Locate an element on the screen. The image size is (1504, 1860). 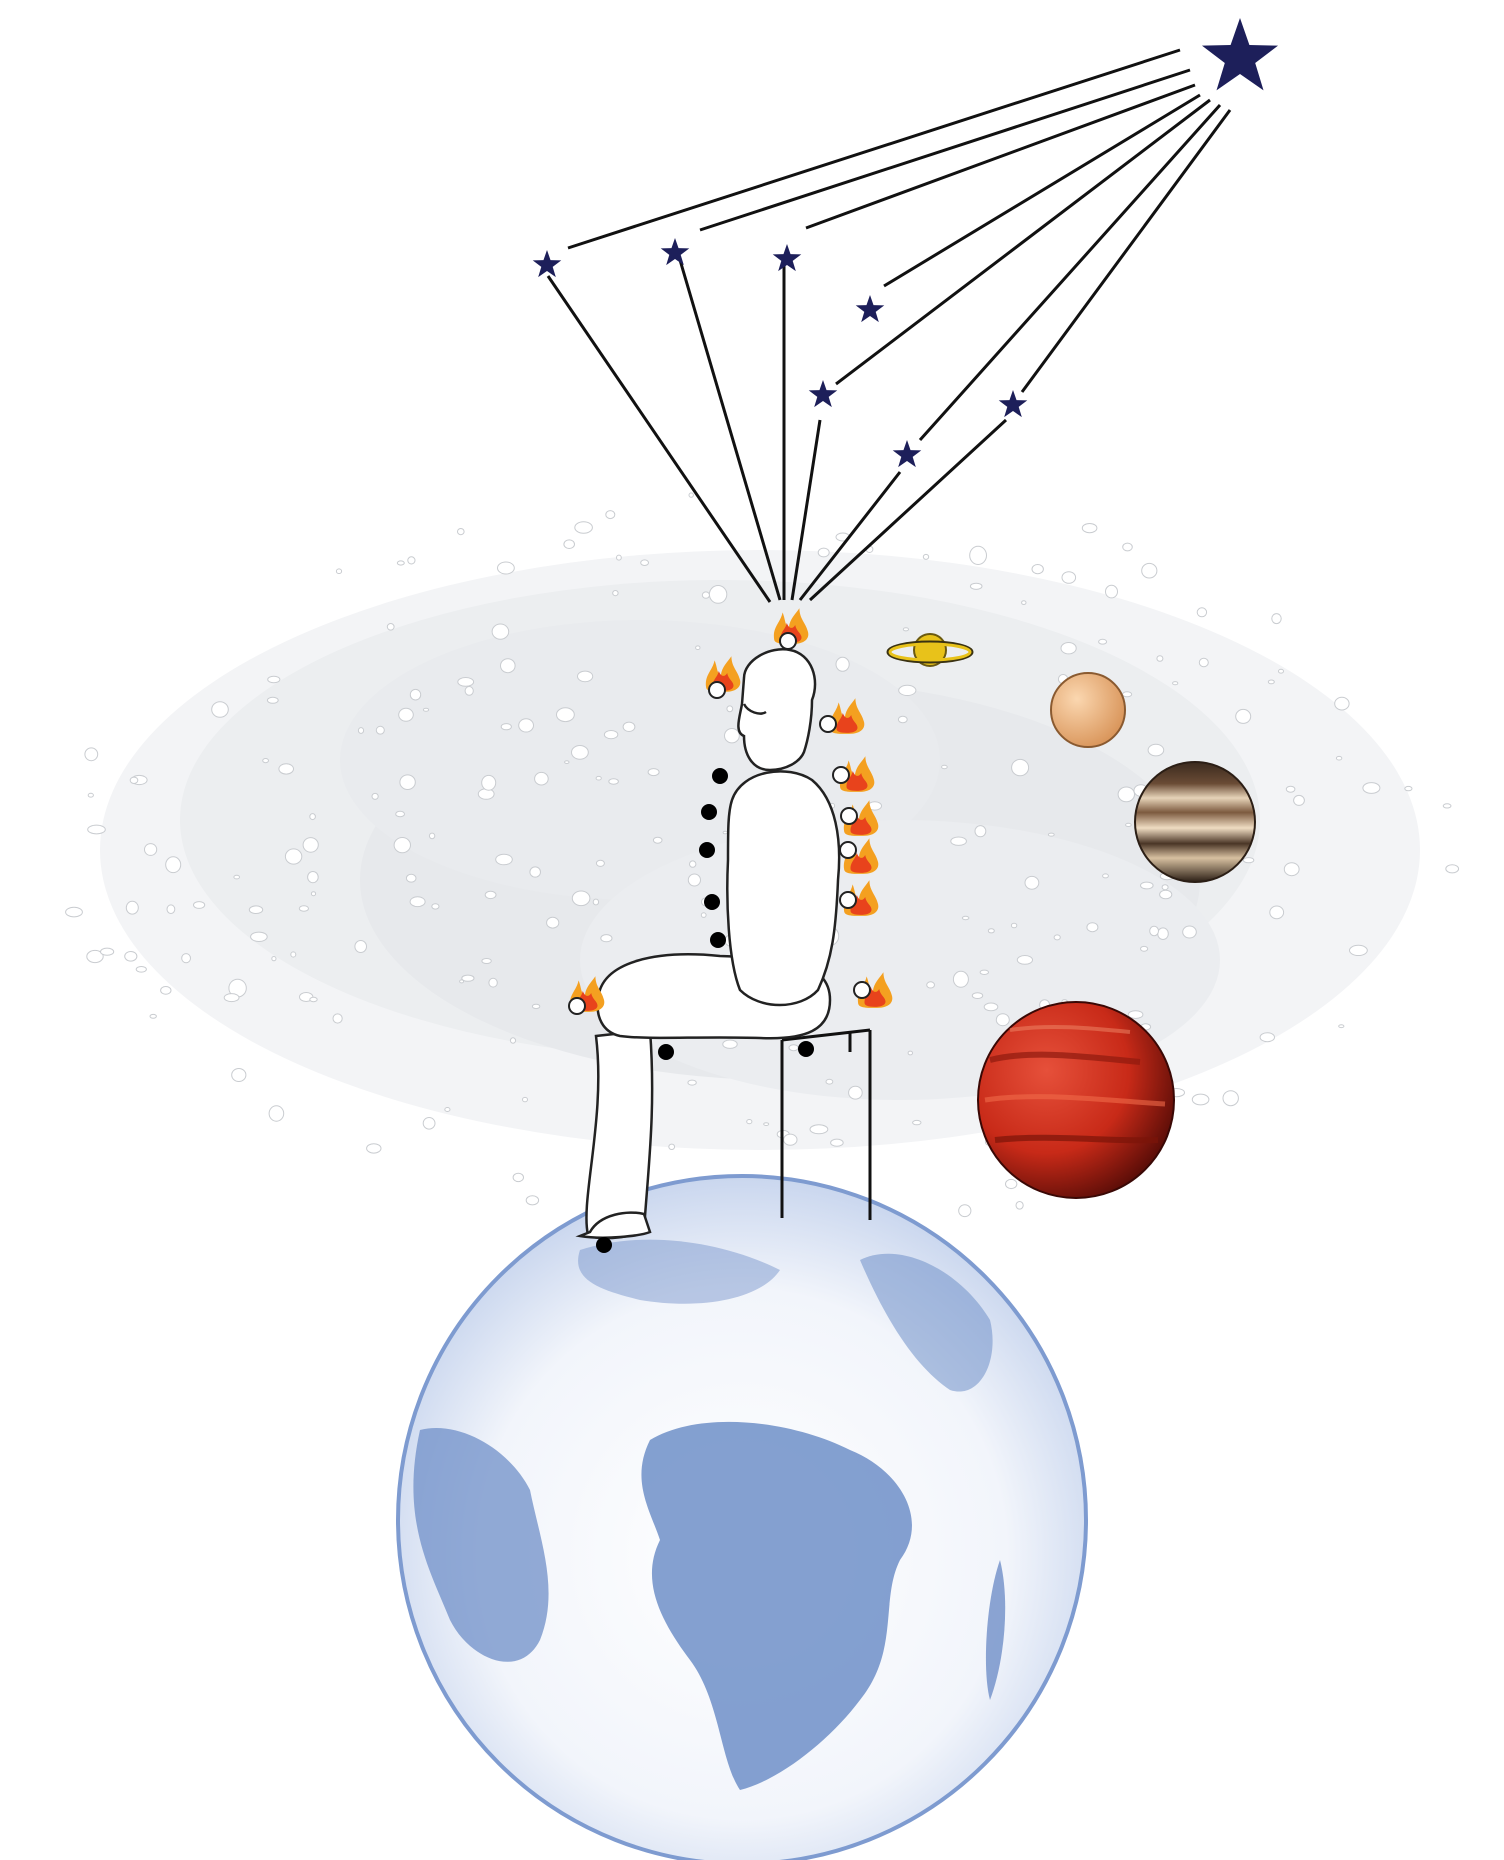
seated-figure-icon is located at coordinates (708, 944).